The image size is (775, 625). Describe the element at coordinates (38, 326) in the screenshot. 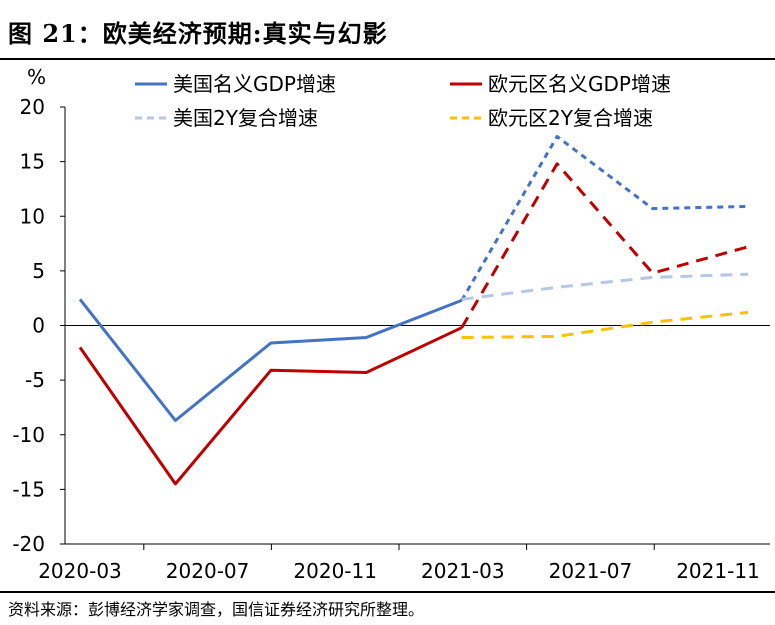

I see `y-tick-label: 0` at that location.